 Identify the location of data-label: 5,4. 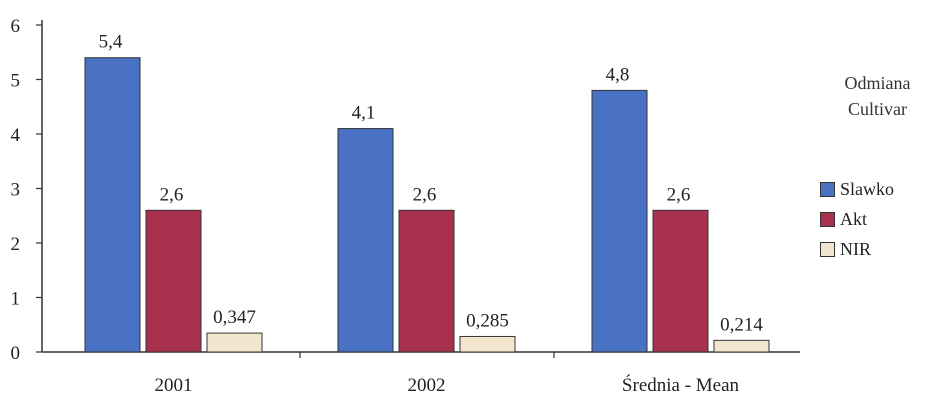
(111, 42).